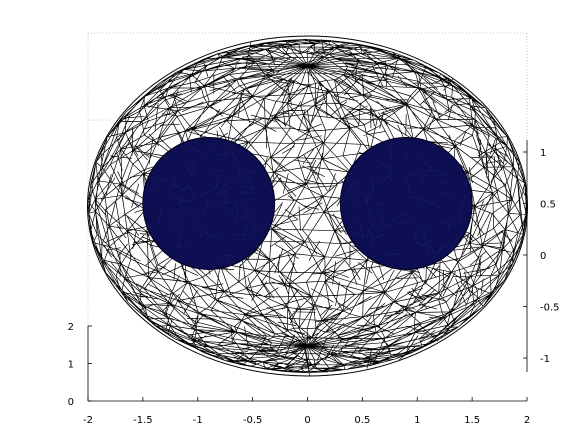 The image size is (566, 425). What do you see at coordinates (472, 420) in the screenshot?
I see `x-tick-label: 1.5` at bounding box center [472, 420].